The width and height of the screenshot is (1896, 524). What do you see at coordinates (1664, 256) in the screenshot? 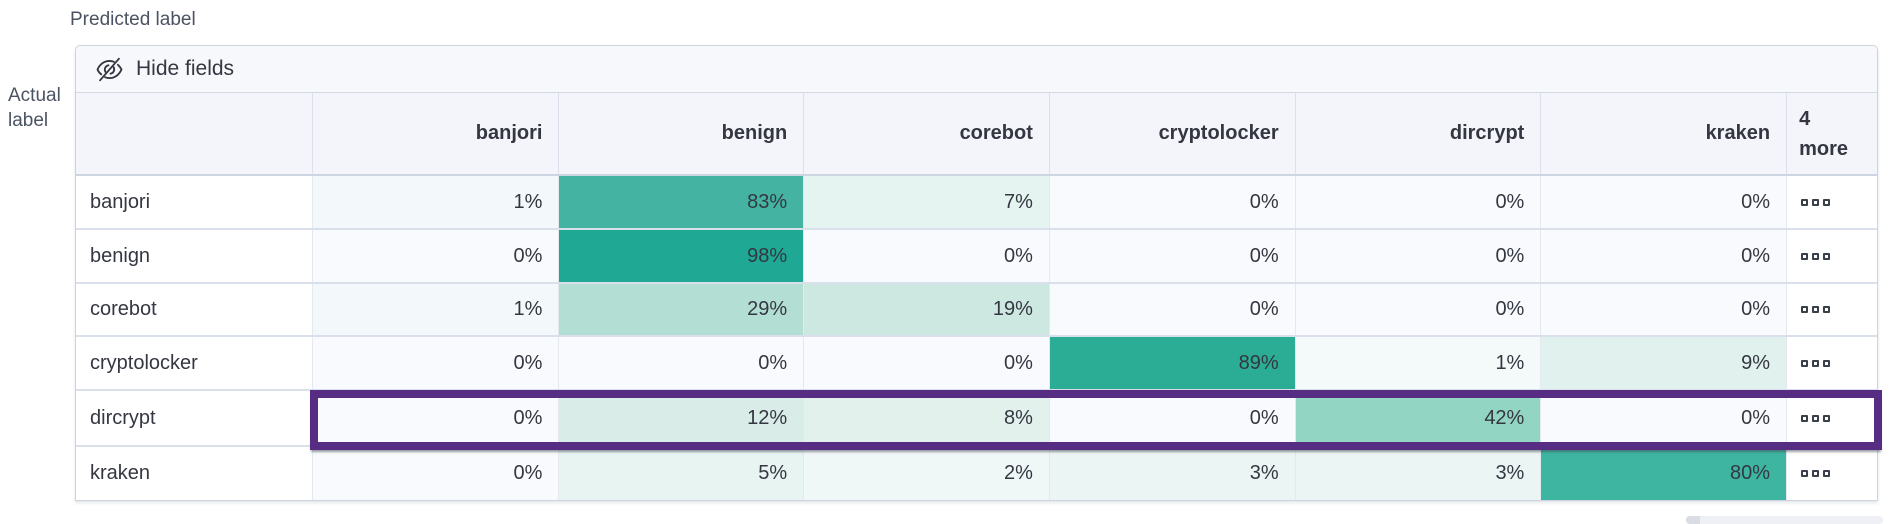
I see `cell-benign-kraken: 0%` at bounding box center [1664, 256].